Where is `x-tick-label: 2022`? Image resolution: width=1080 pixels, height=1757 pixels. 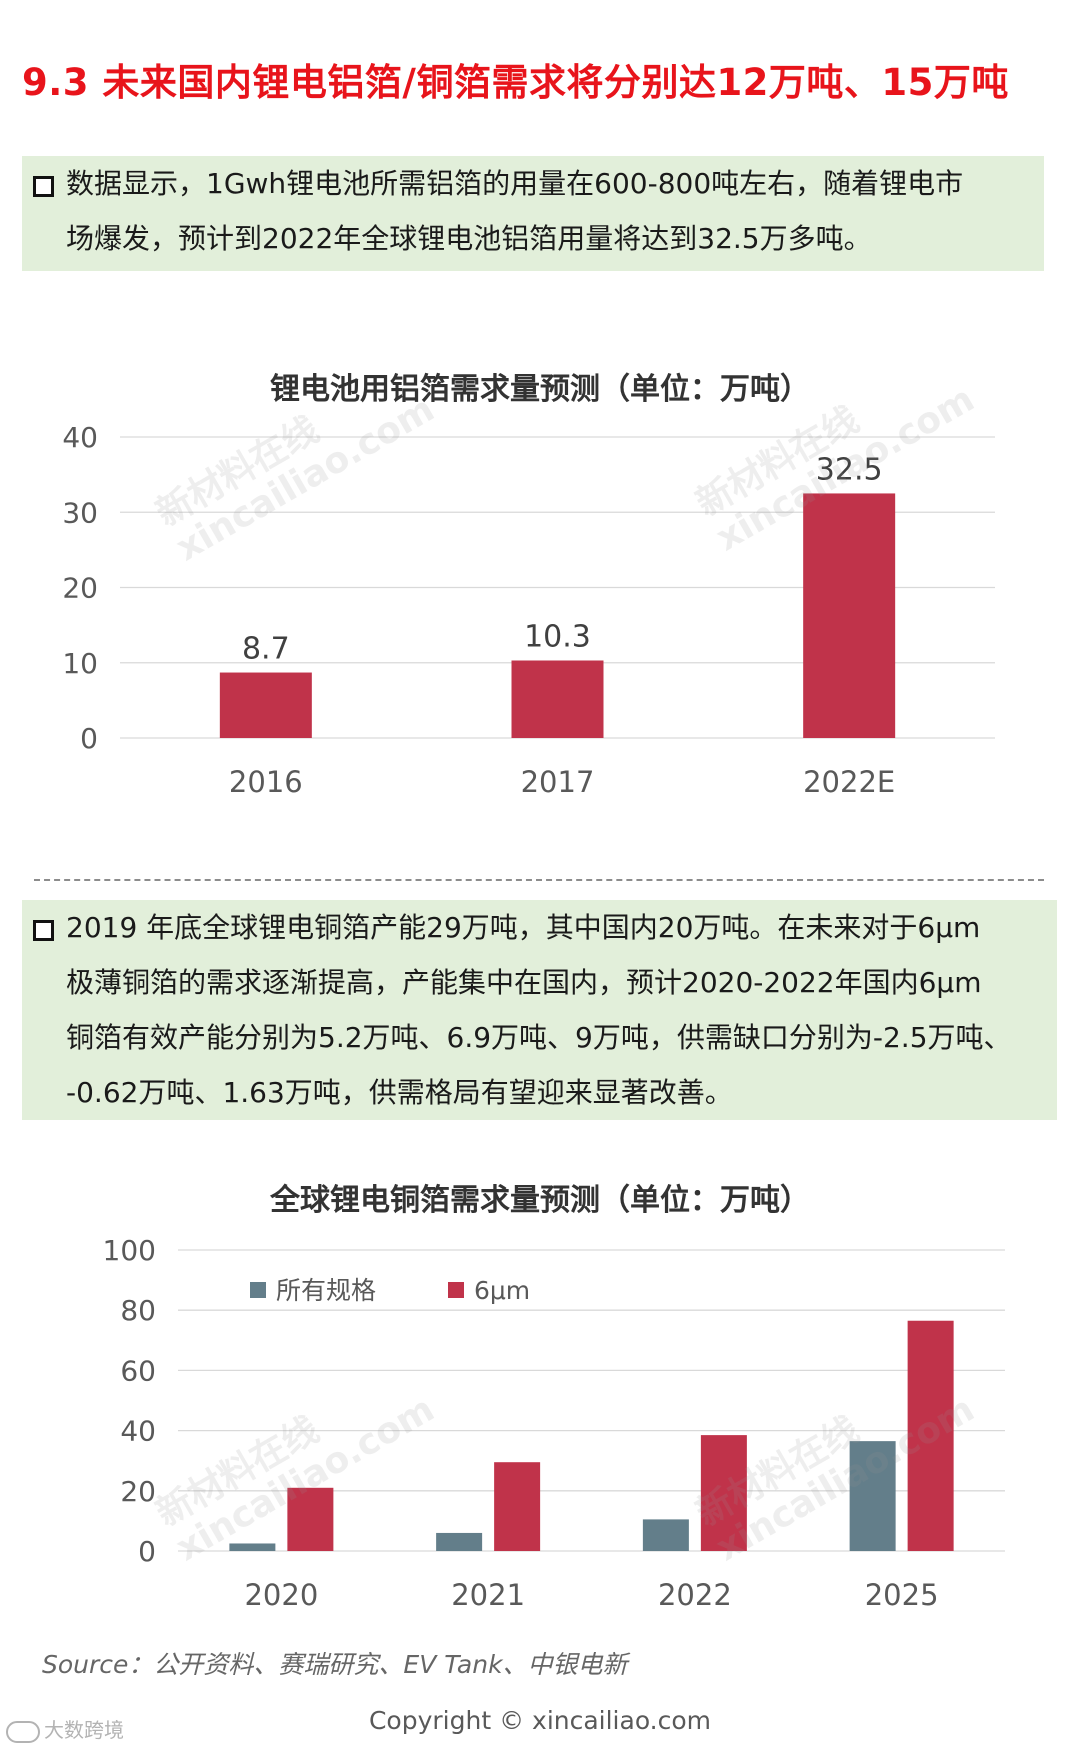 x-tick-label: 2022 is located at coordinates (695, 1595).